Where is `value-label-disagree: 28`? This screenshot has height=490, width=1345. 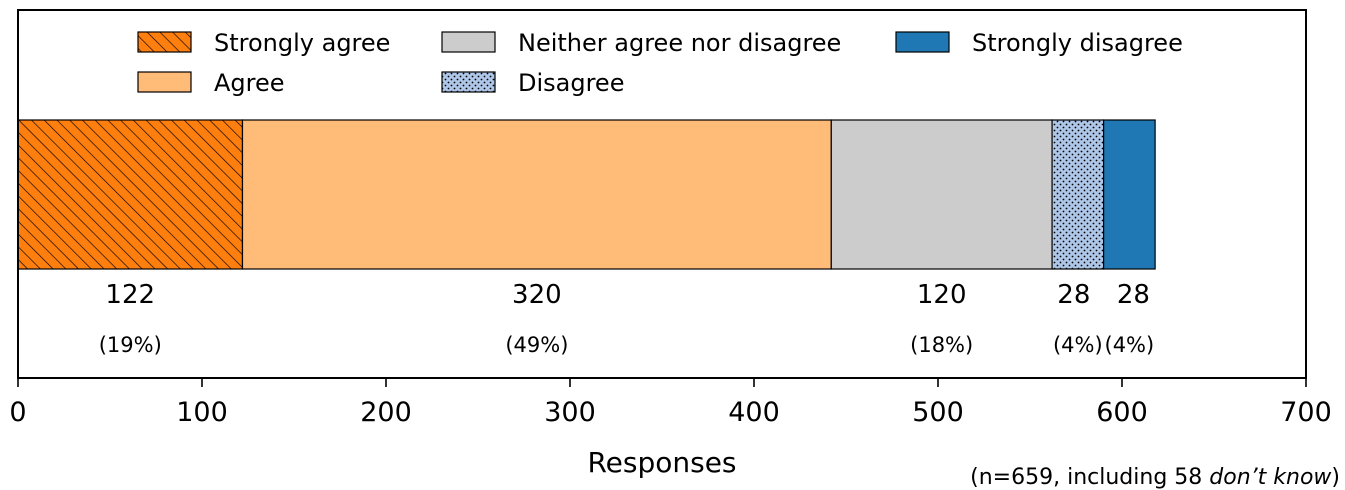
value-label-disagree: 28 is located at coordinates (1073, 295).